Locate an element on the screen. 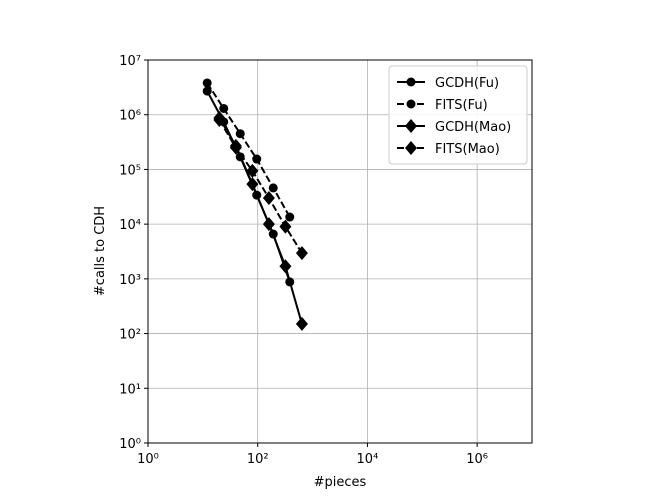 The width and height of the screenshot is (664, 502). y-tick-label: 10² is located at coordinates (130, 335).